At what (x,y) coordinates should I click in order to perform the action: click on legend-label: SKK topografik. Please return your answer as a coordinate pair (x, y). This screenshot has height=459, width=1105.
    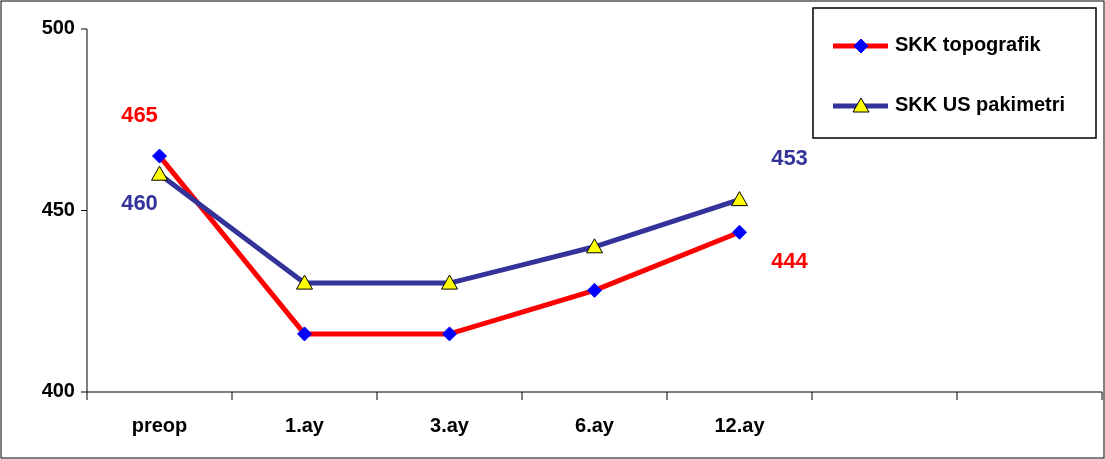
    Looking at the image, I should click on (968, 44).